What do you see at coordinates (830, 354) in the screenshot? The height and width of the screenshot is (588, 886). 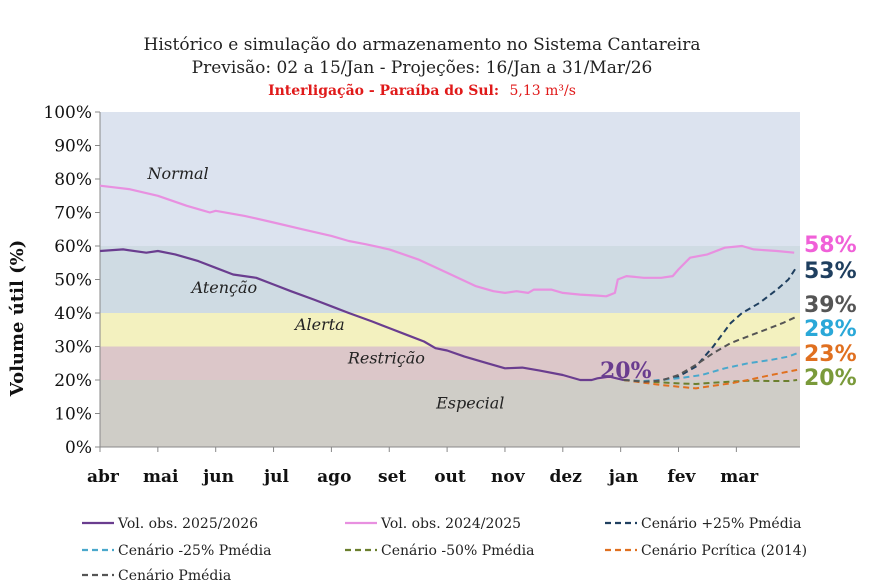 I see `end-label-4: 23%` at bounding box center [830, 354].